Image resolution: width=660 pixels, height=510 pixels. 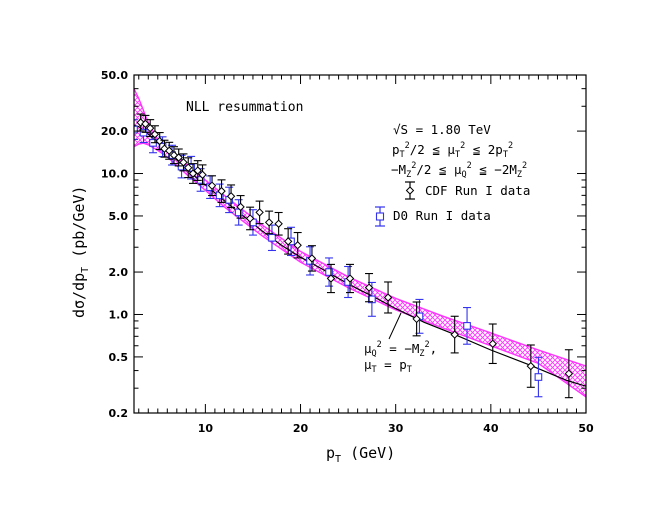 What do you see at coordinates (301, 428) in the screenshot?
I see `x-tick-label: 20` at bounding box center [301, 428].